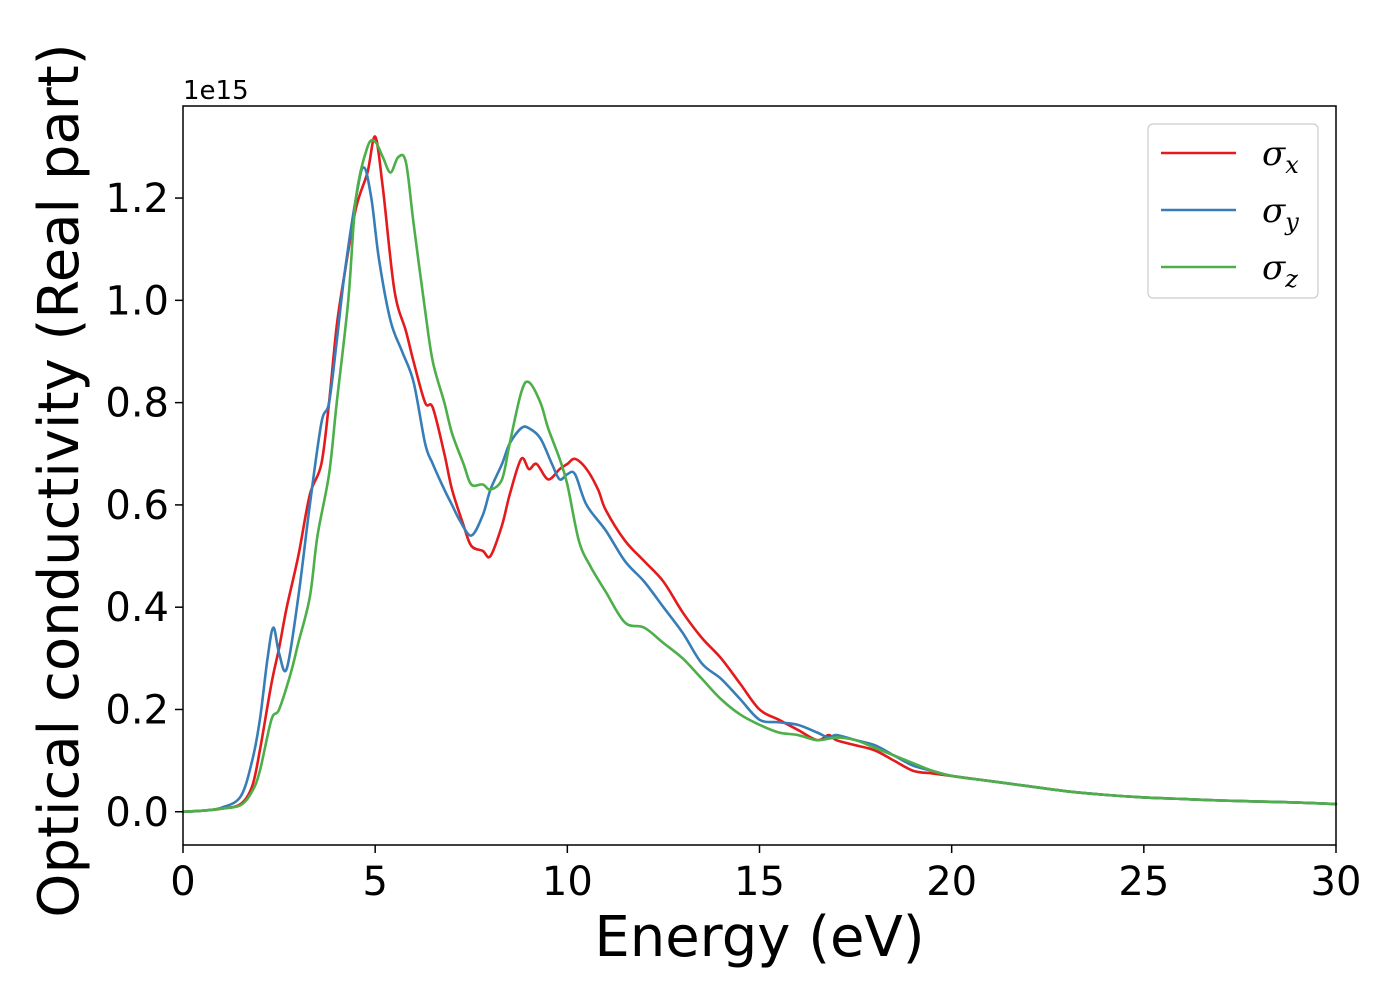 This screenshot has width=1400, height=1000. Describe the element at coordinates (137, 608) in the screenshot. I see `y-tick-label: 0.4` at that location.